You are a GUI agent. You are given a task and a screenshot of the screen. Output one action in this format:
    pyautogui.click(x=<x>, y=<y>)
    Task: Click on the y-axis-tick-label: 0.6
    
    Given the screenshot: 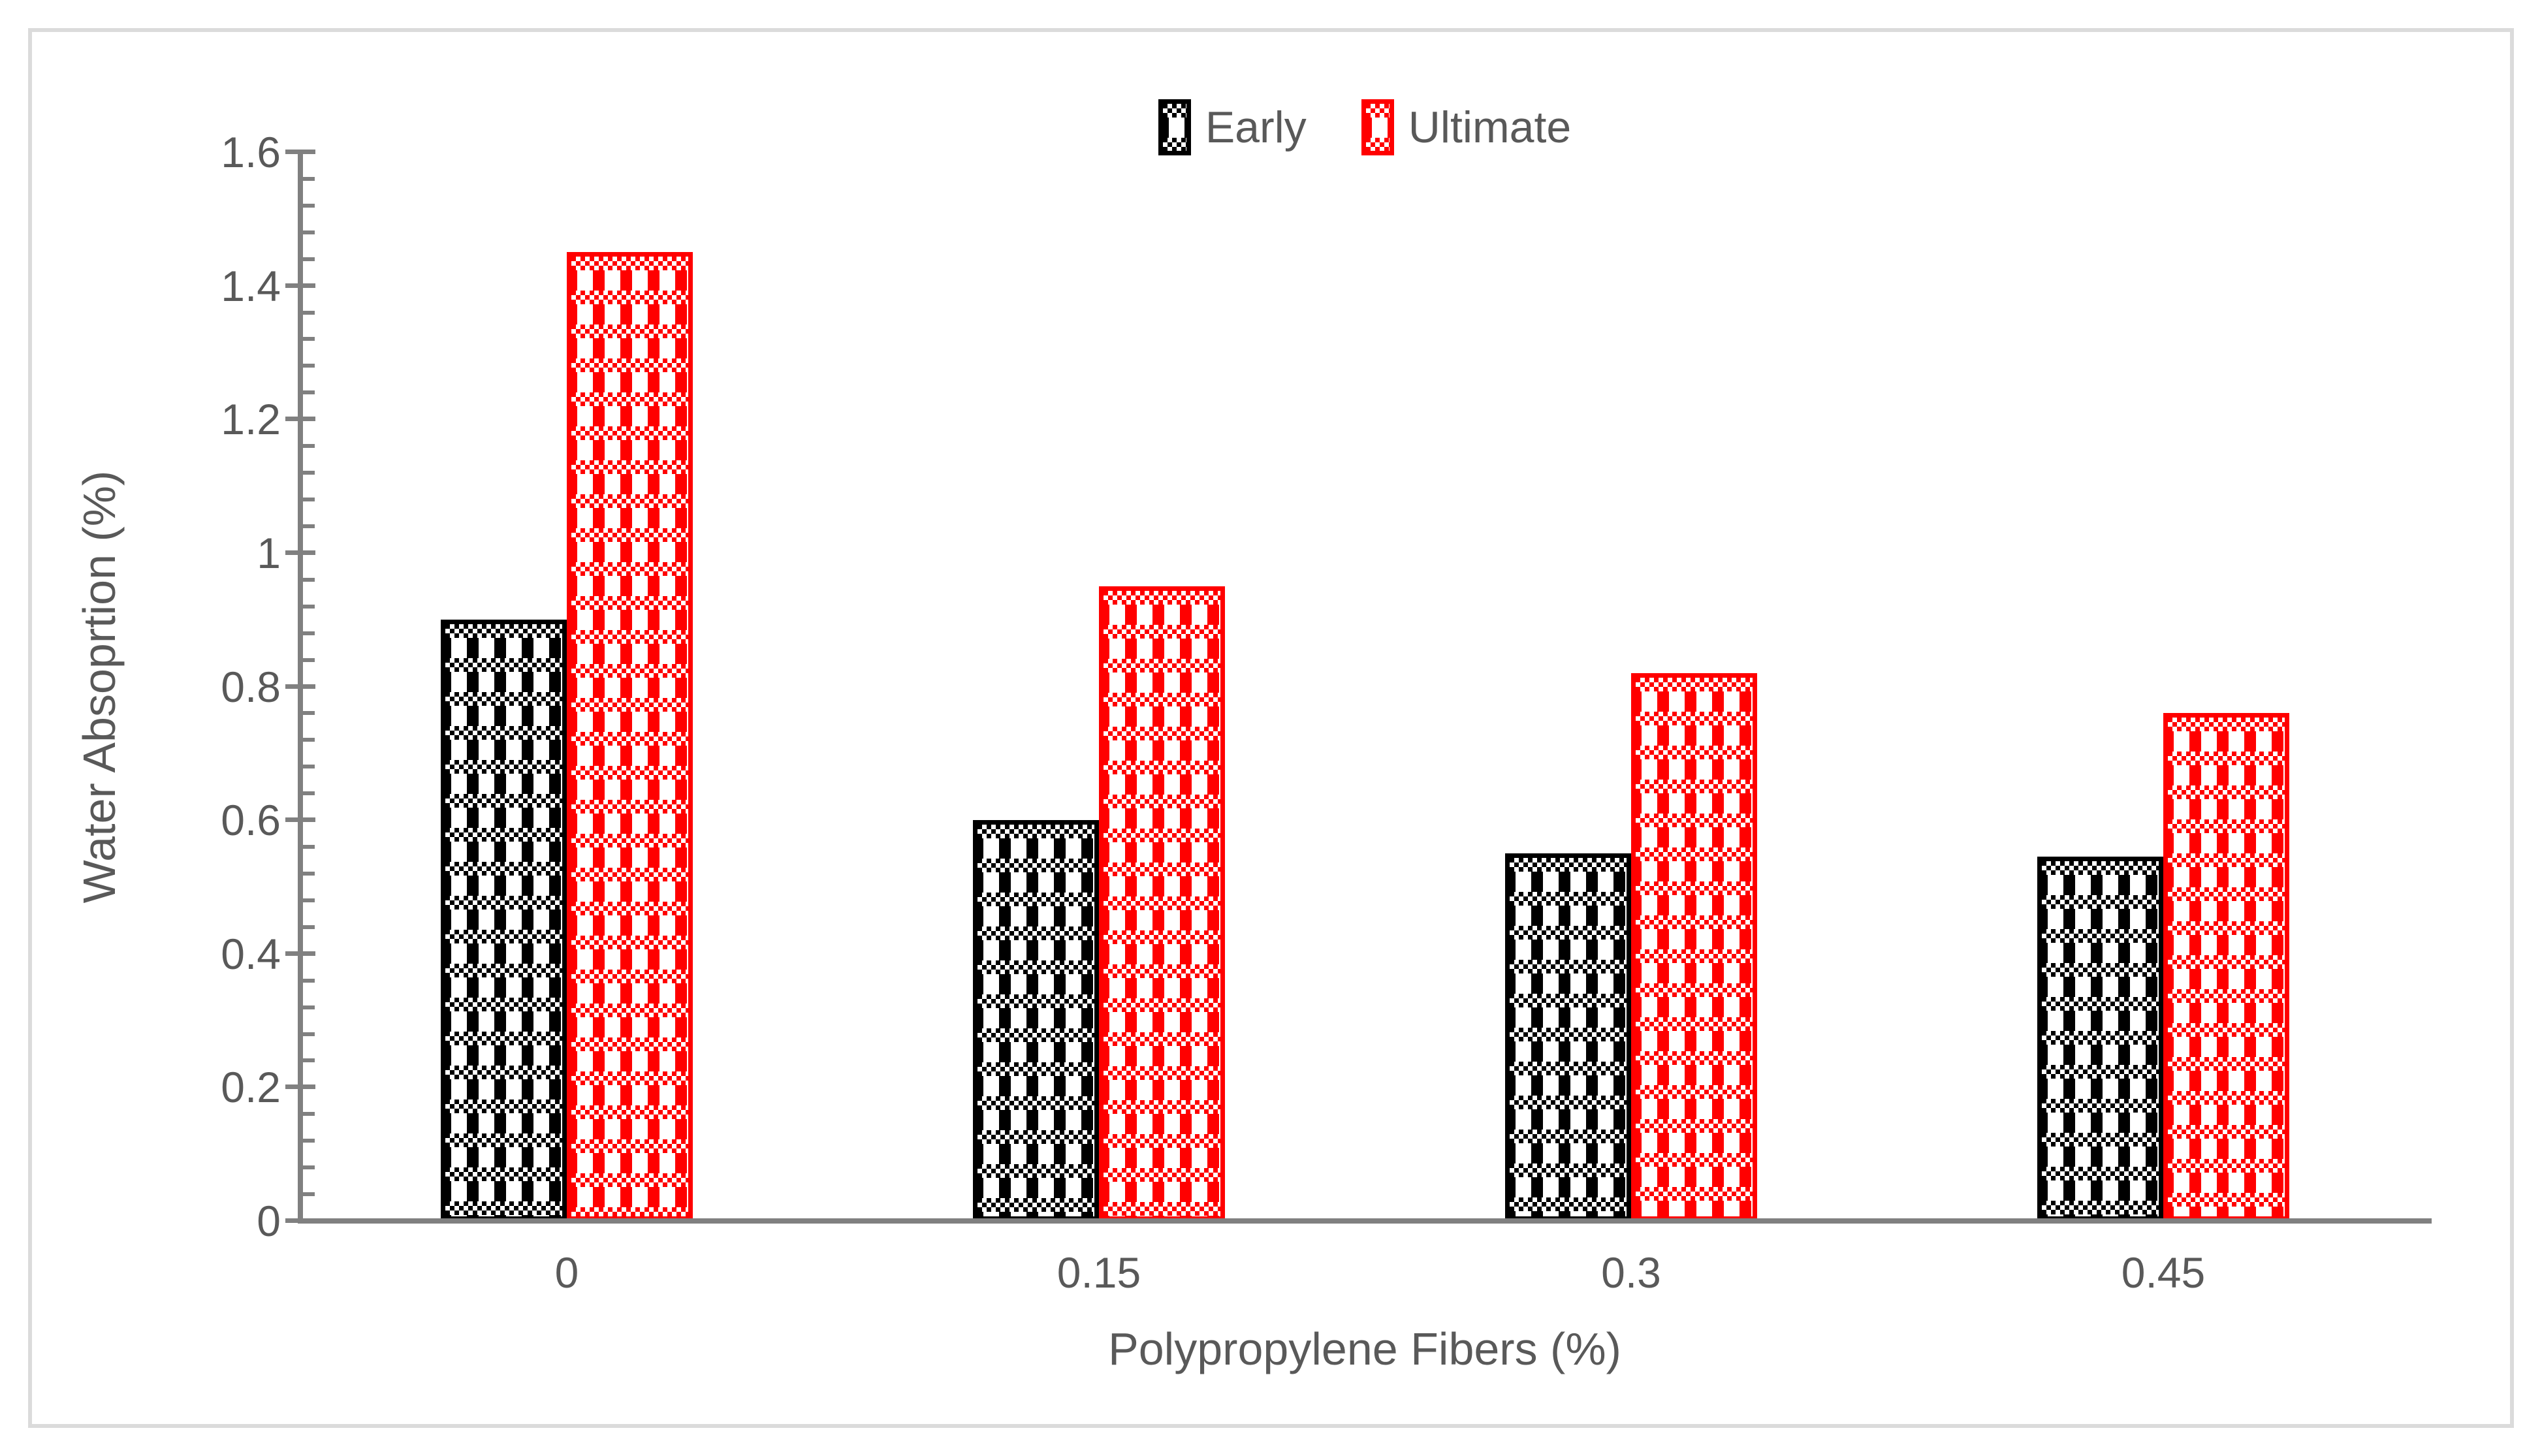 What is the action you would take?
    pyautogui.click(x=251, y=820)
    